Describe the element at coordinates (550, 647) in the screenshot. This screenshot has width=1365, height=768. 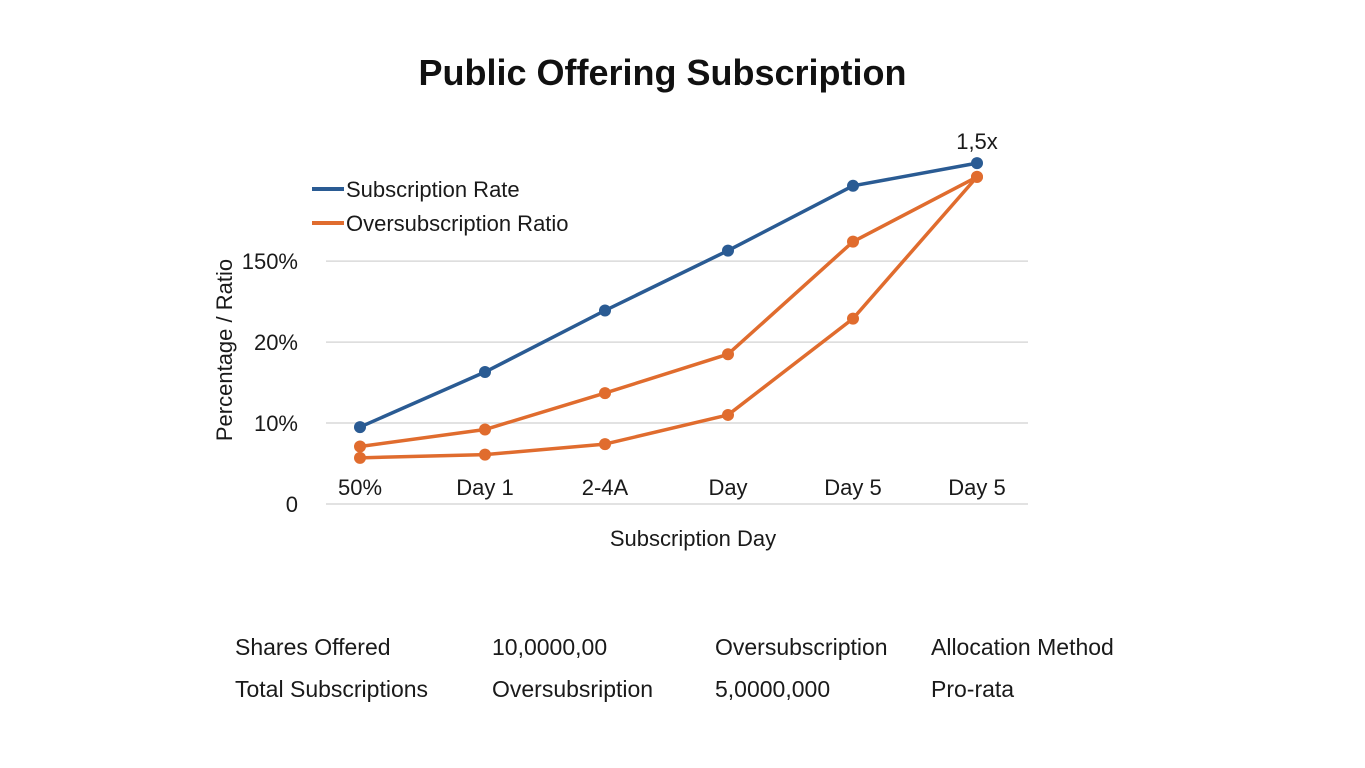
I see `info-value-shares-offered: 10,0000,00` at that location.